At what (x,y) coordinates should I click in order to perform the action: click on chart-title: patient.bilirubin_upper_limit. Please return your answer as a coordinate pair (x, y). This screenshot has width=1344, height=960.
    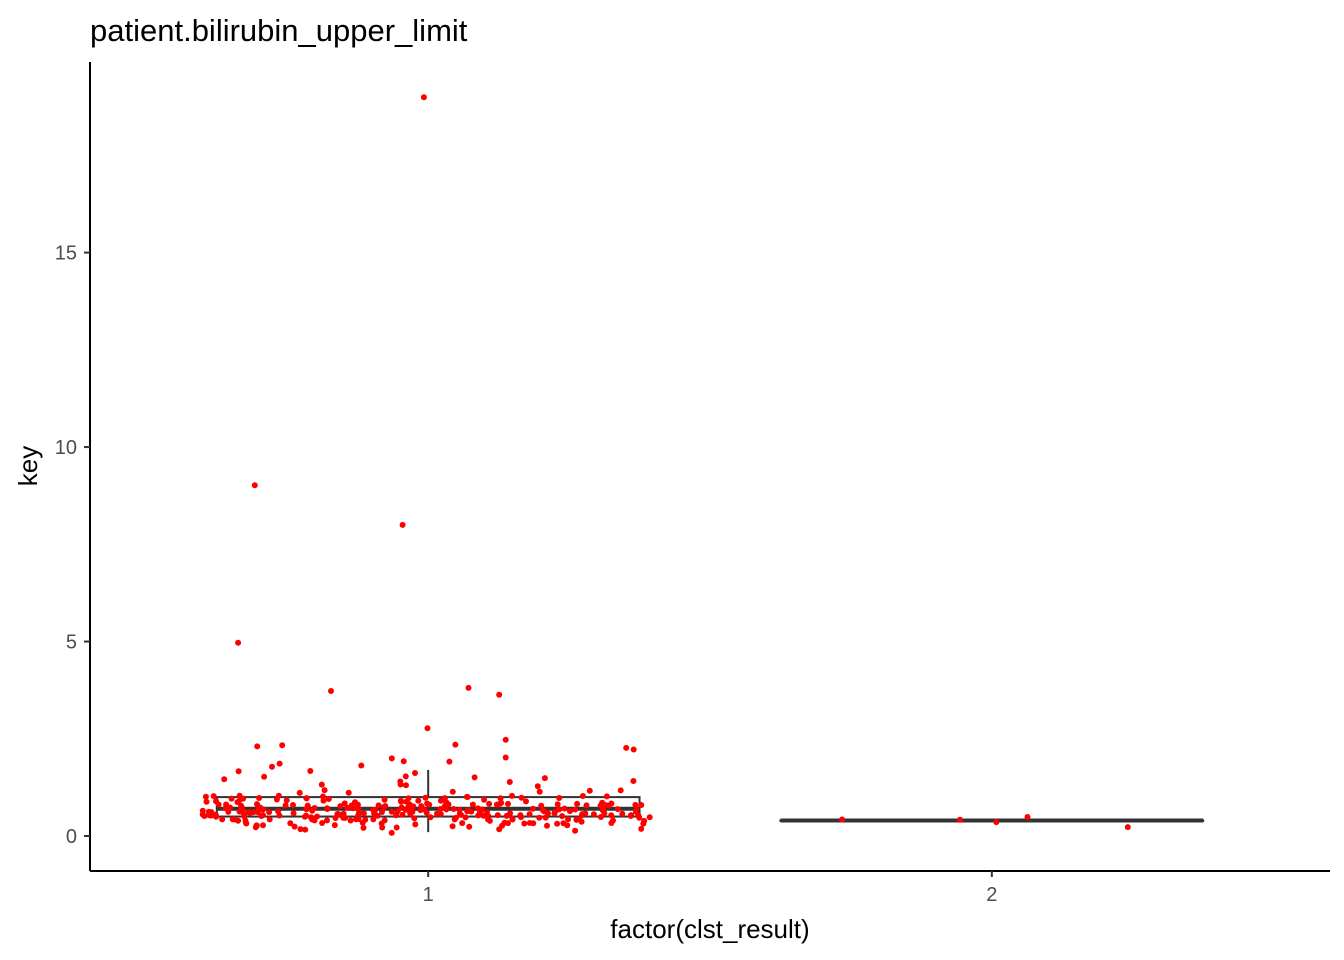
    Looking at the image, I should click on (279, 30).